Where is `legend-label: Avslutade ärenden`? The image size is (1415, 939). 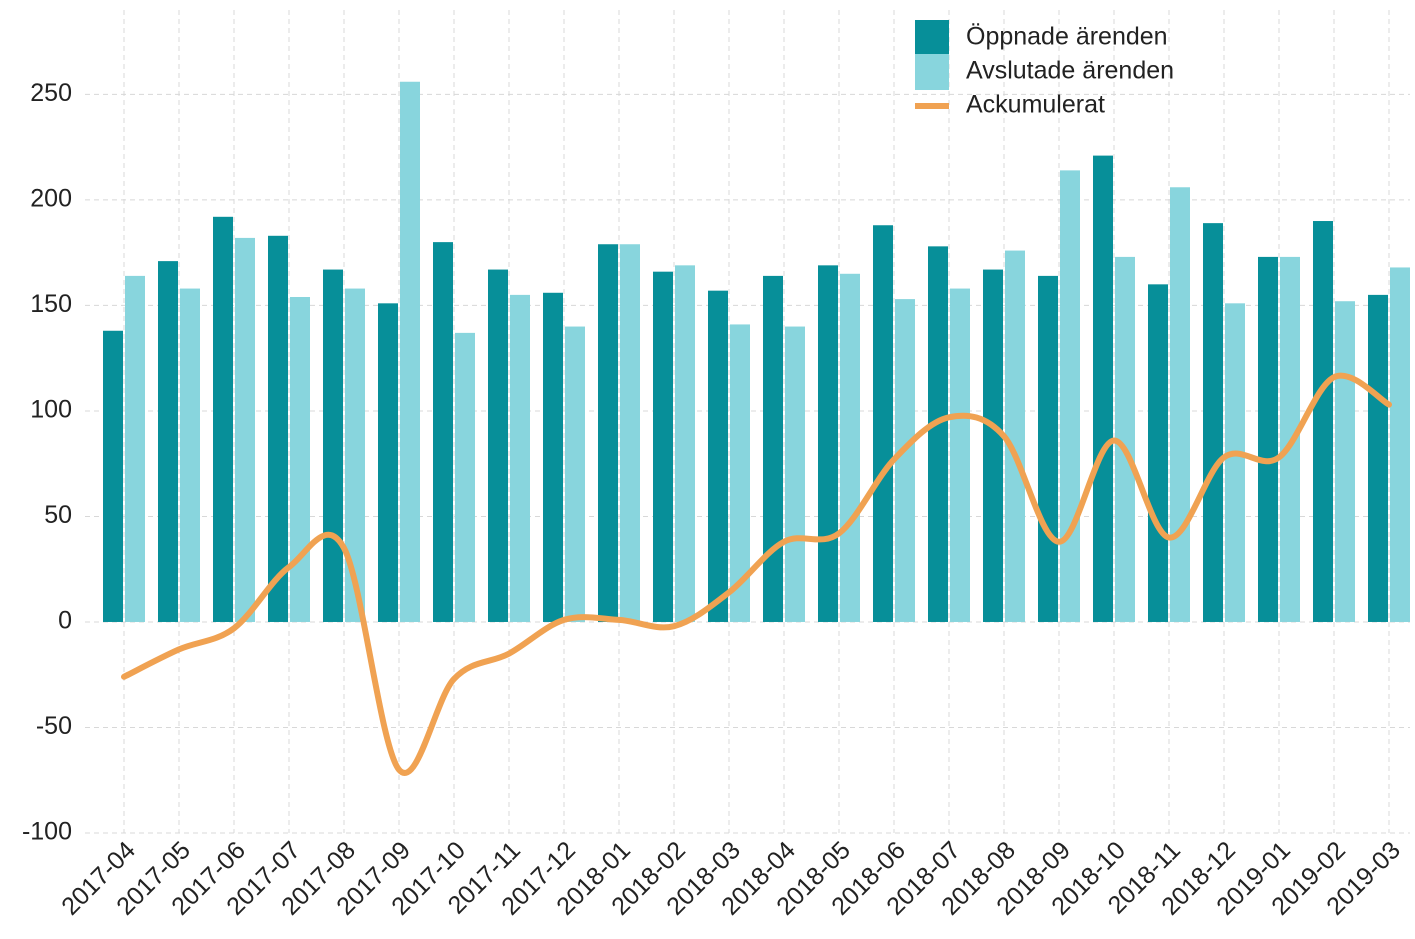 legend-label: Avslutade ärenden is located at coordinates (1070, 71).